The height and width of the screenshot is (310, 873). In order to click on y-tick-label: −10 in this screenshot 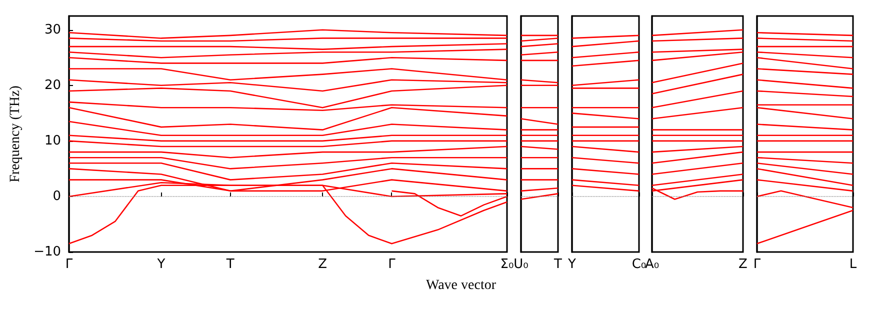, I will do `click(47, 252)`.